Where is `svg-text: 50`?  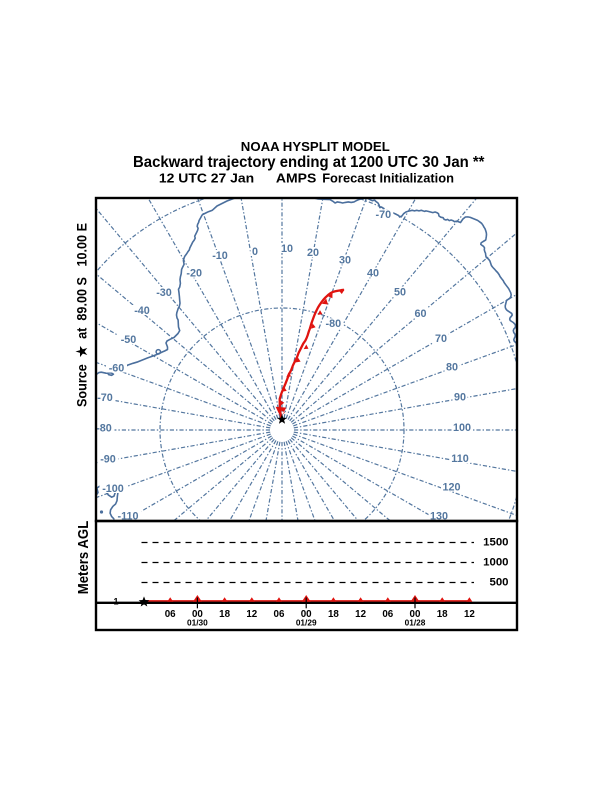 svg-text: 50 is located at coordinates (400, 292).